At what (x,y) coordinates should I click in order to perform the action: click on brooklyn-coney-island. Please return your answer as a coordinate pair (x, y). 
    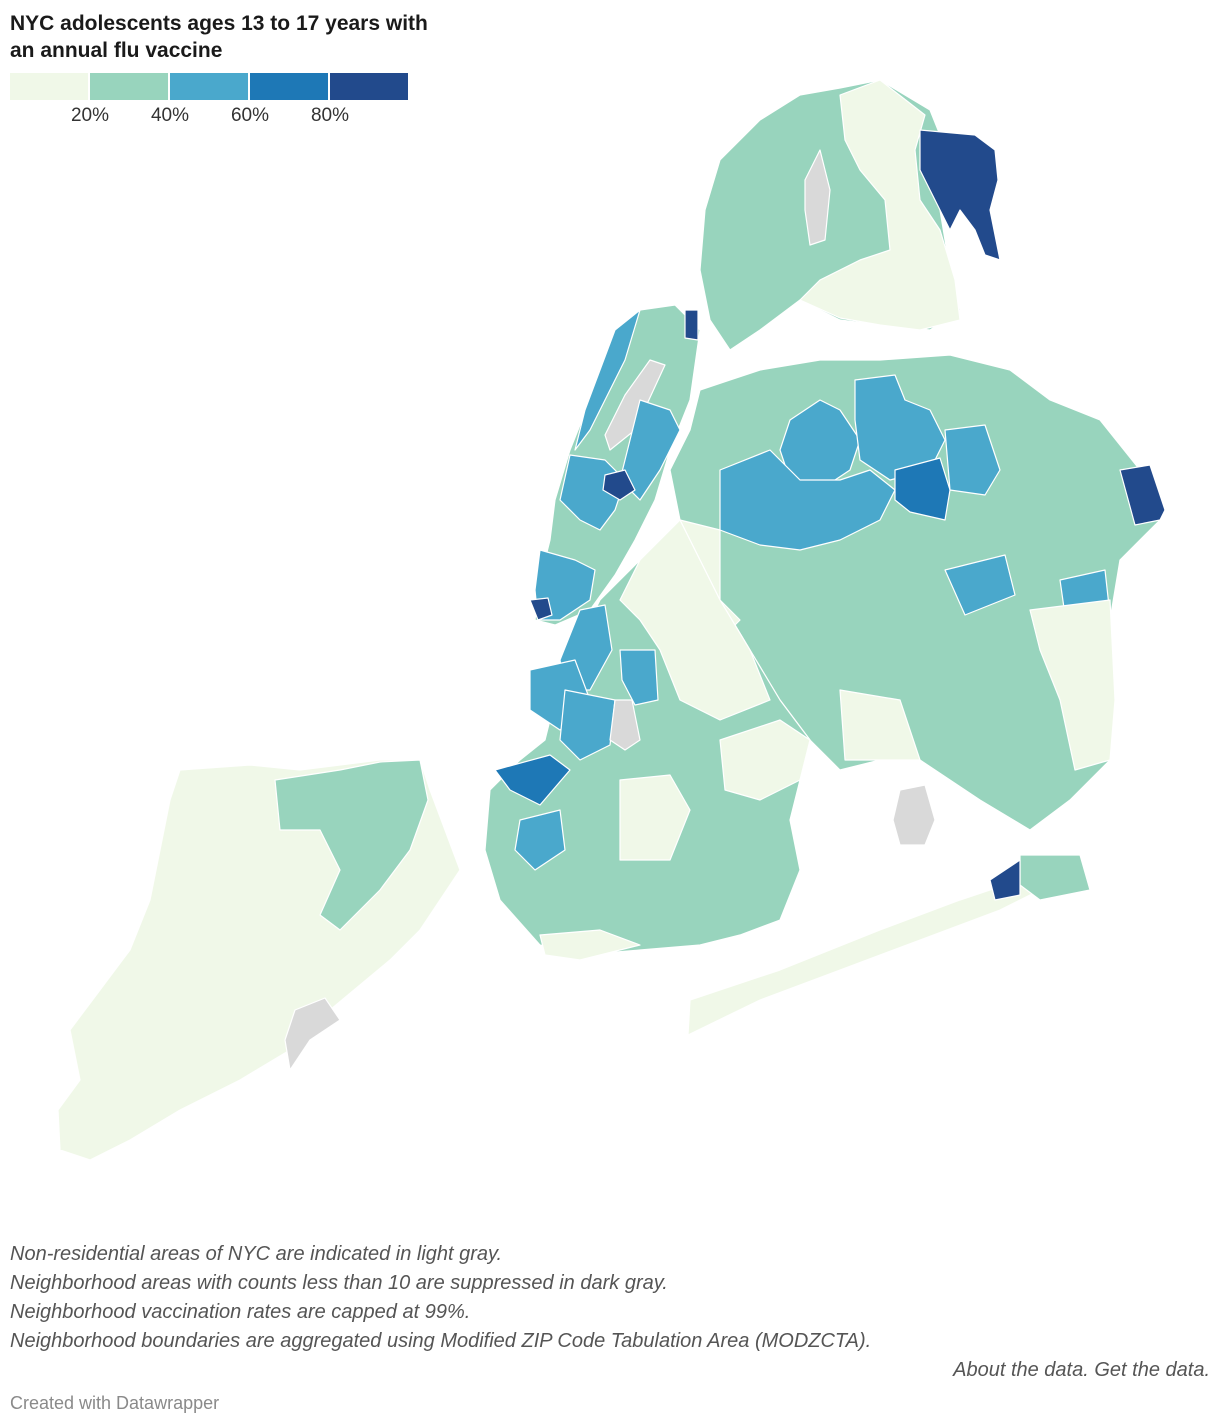
    Looking at the image, I should click on (590, 945).